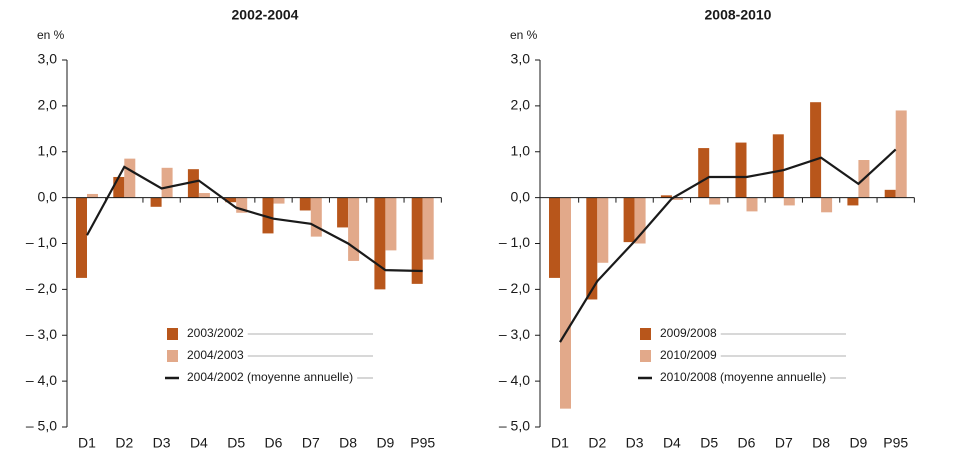  What do you see at coordinates (215, 355) in the screenshot?
I see `legend-label: 2004/2003` at bounding box center [215, 355].